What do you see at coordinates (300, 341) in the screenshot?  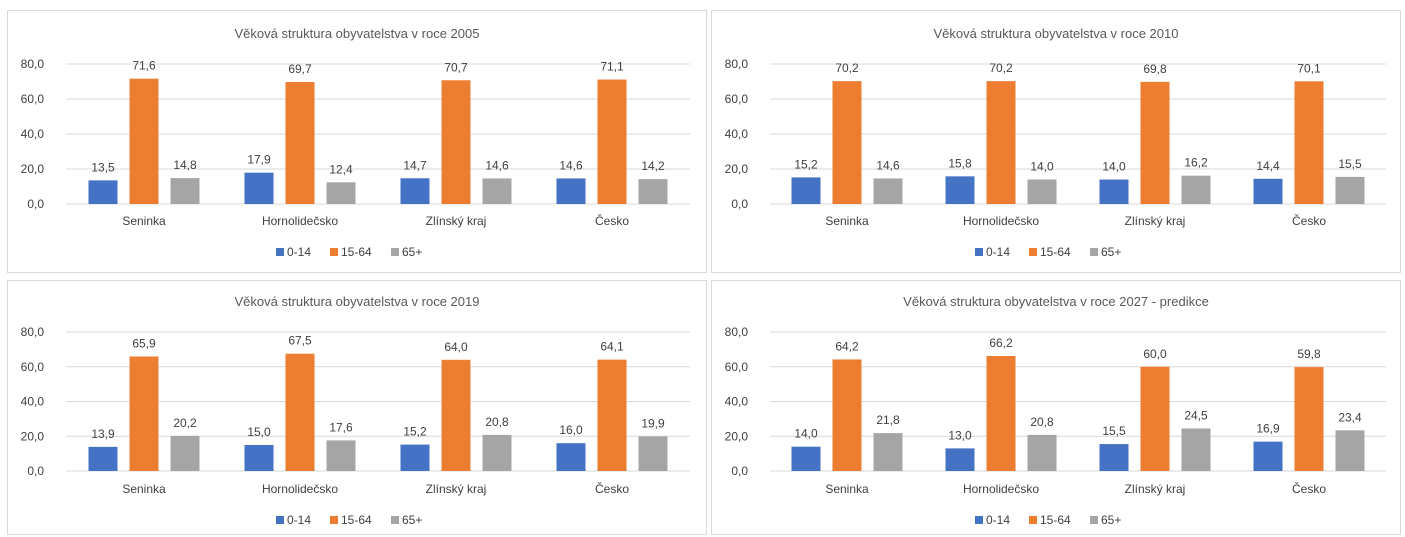 I see `data-label: 67,5` at bounding box center [300, 341].